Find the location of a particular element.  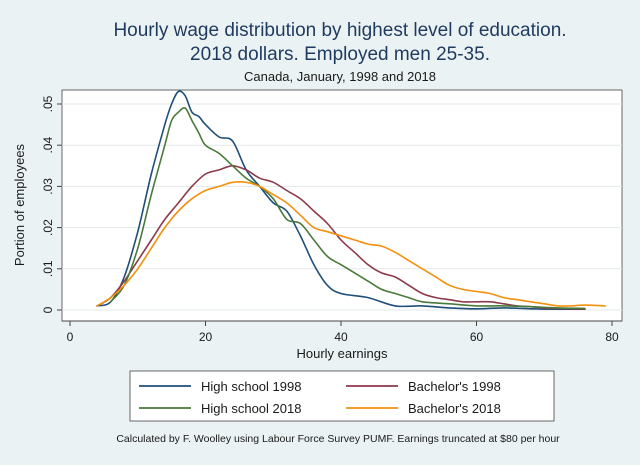

y-axis-label: Portion of employees is located at coordinates (19, 204).